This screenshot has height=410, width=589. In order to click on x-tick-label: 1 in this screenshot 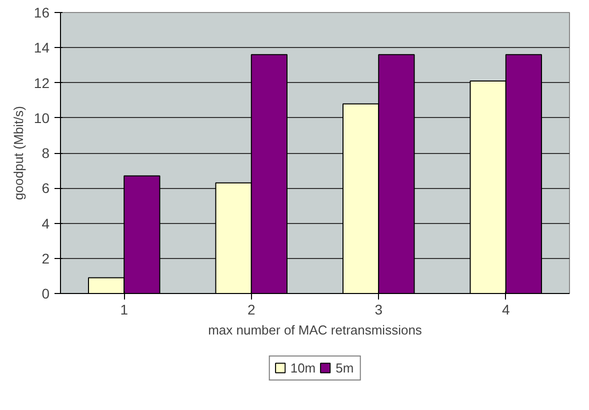, I will do `click(124, 310)`.